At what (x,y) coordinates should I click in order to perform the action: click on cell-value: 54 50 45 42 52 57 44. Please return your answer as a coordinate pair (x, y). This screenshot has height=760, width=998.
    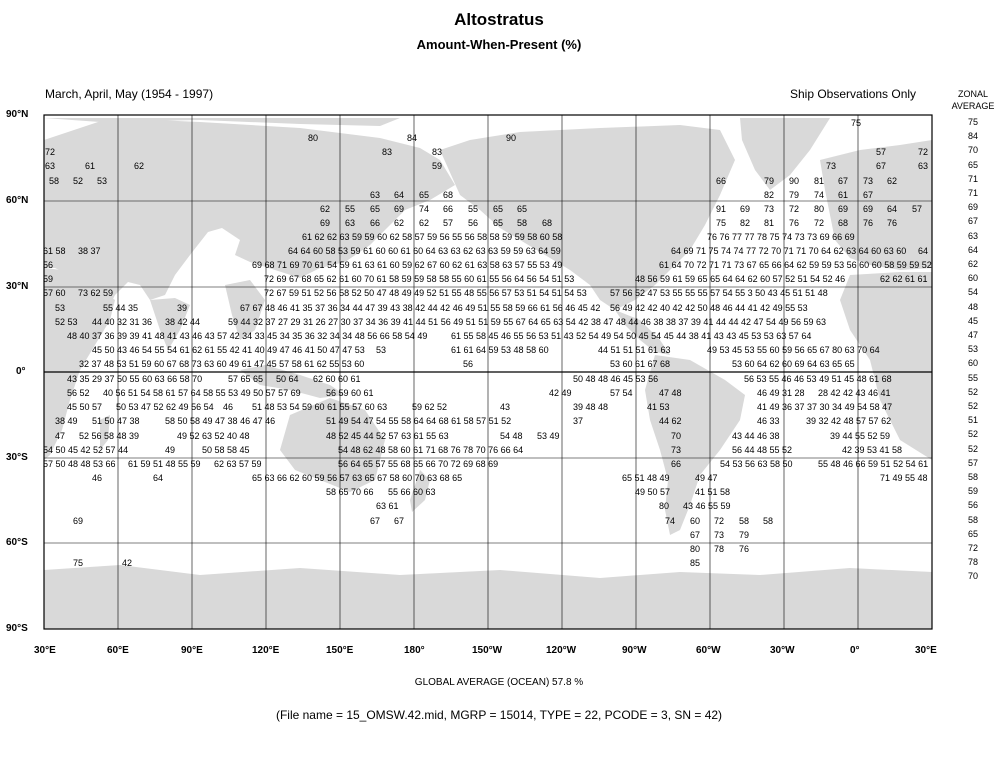
    Looking at the image, I should click on (85, 450).